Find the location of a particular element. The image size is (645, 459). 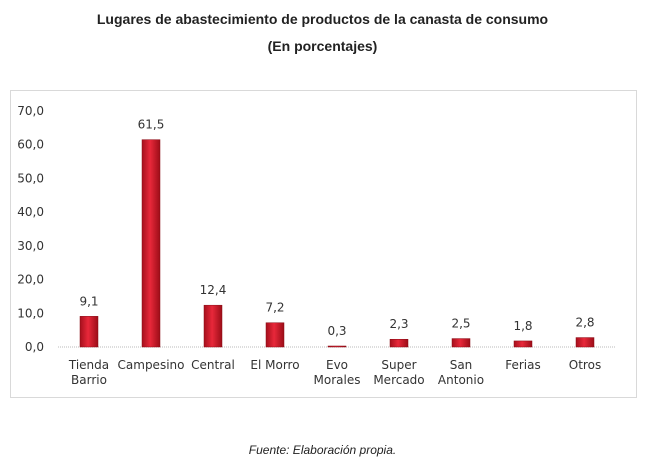

x-tick-label: Morales is located at coordinates (337, 380).